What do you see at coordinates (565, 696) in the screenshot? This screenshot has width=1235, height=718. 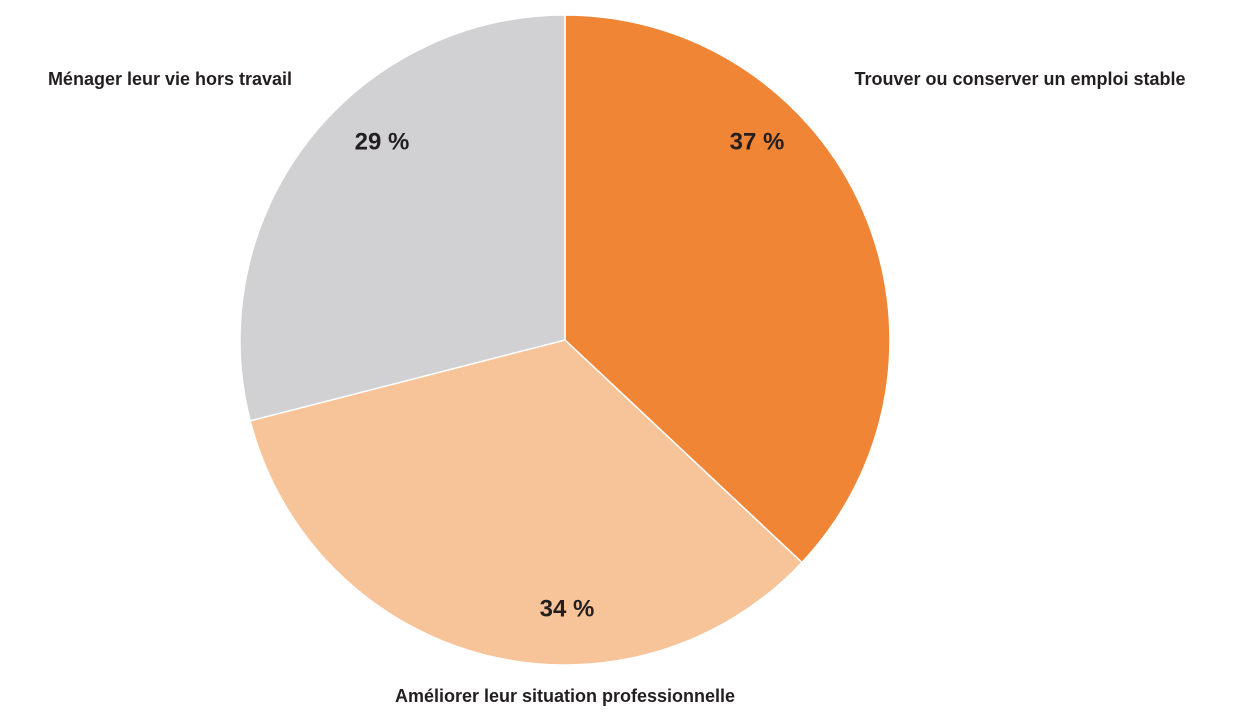 I see `category-label: Améliorer leur situation professionnelle` at bounding box center [565, 696].